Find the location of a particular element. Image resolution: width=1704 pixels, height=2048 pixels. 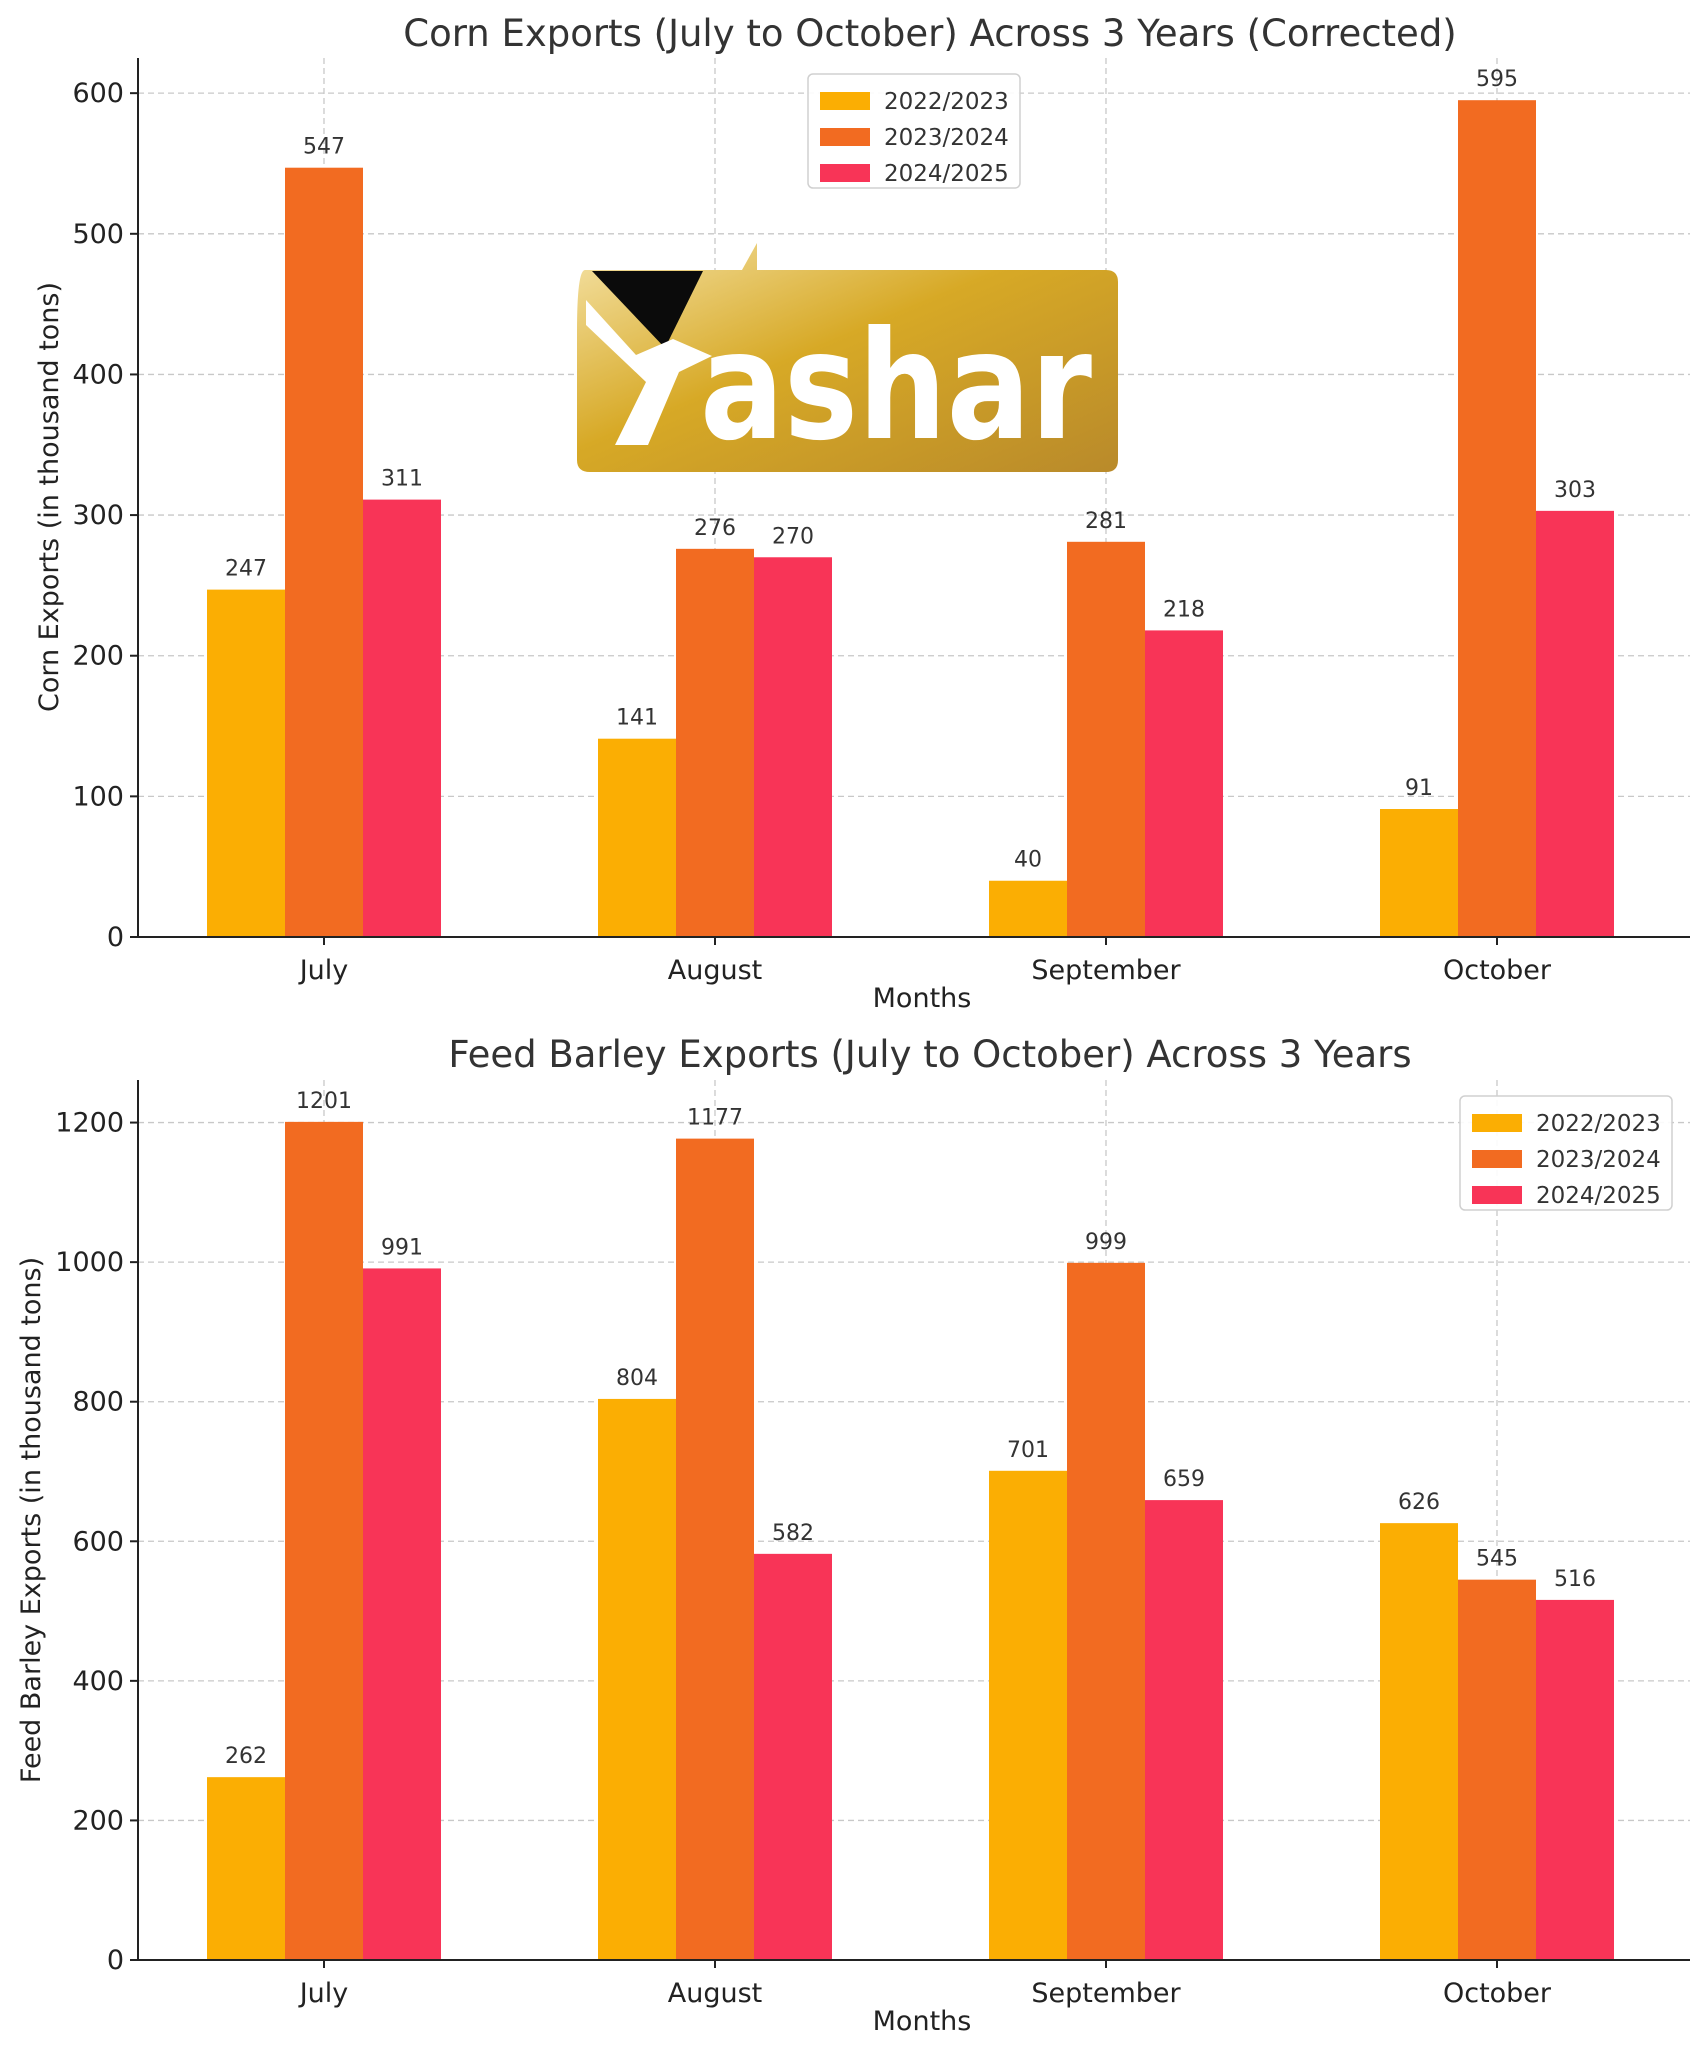

data-label: 804 is located at coordinates (637, 1378).